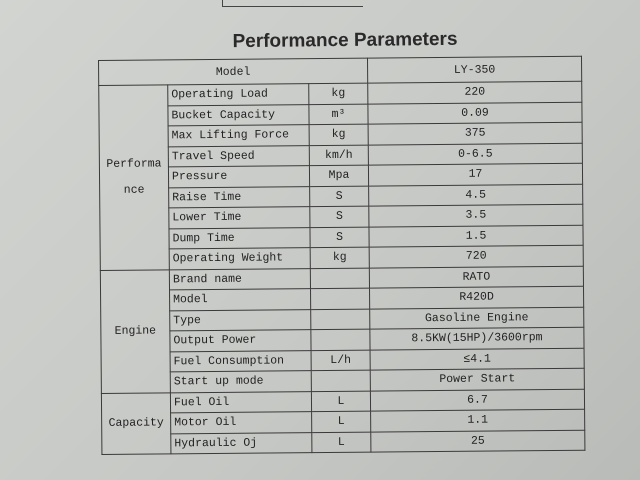  Describe the element at coordinates (476, 297) in the screenshot. I see `value-cell: R420D` at that location.